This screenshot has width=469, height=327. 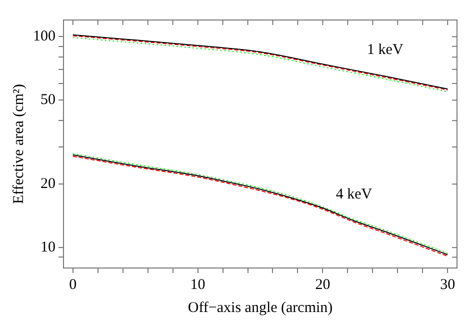 What do you see at coordinates (354, 194) in the screenshot?
I see `annotation: 4 keV` at bounding box center [354, 194].